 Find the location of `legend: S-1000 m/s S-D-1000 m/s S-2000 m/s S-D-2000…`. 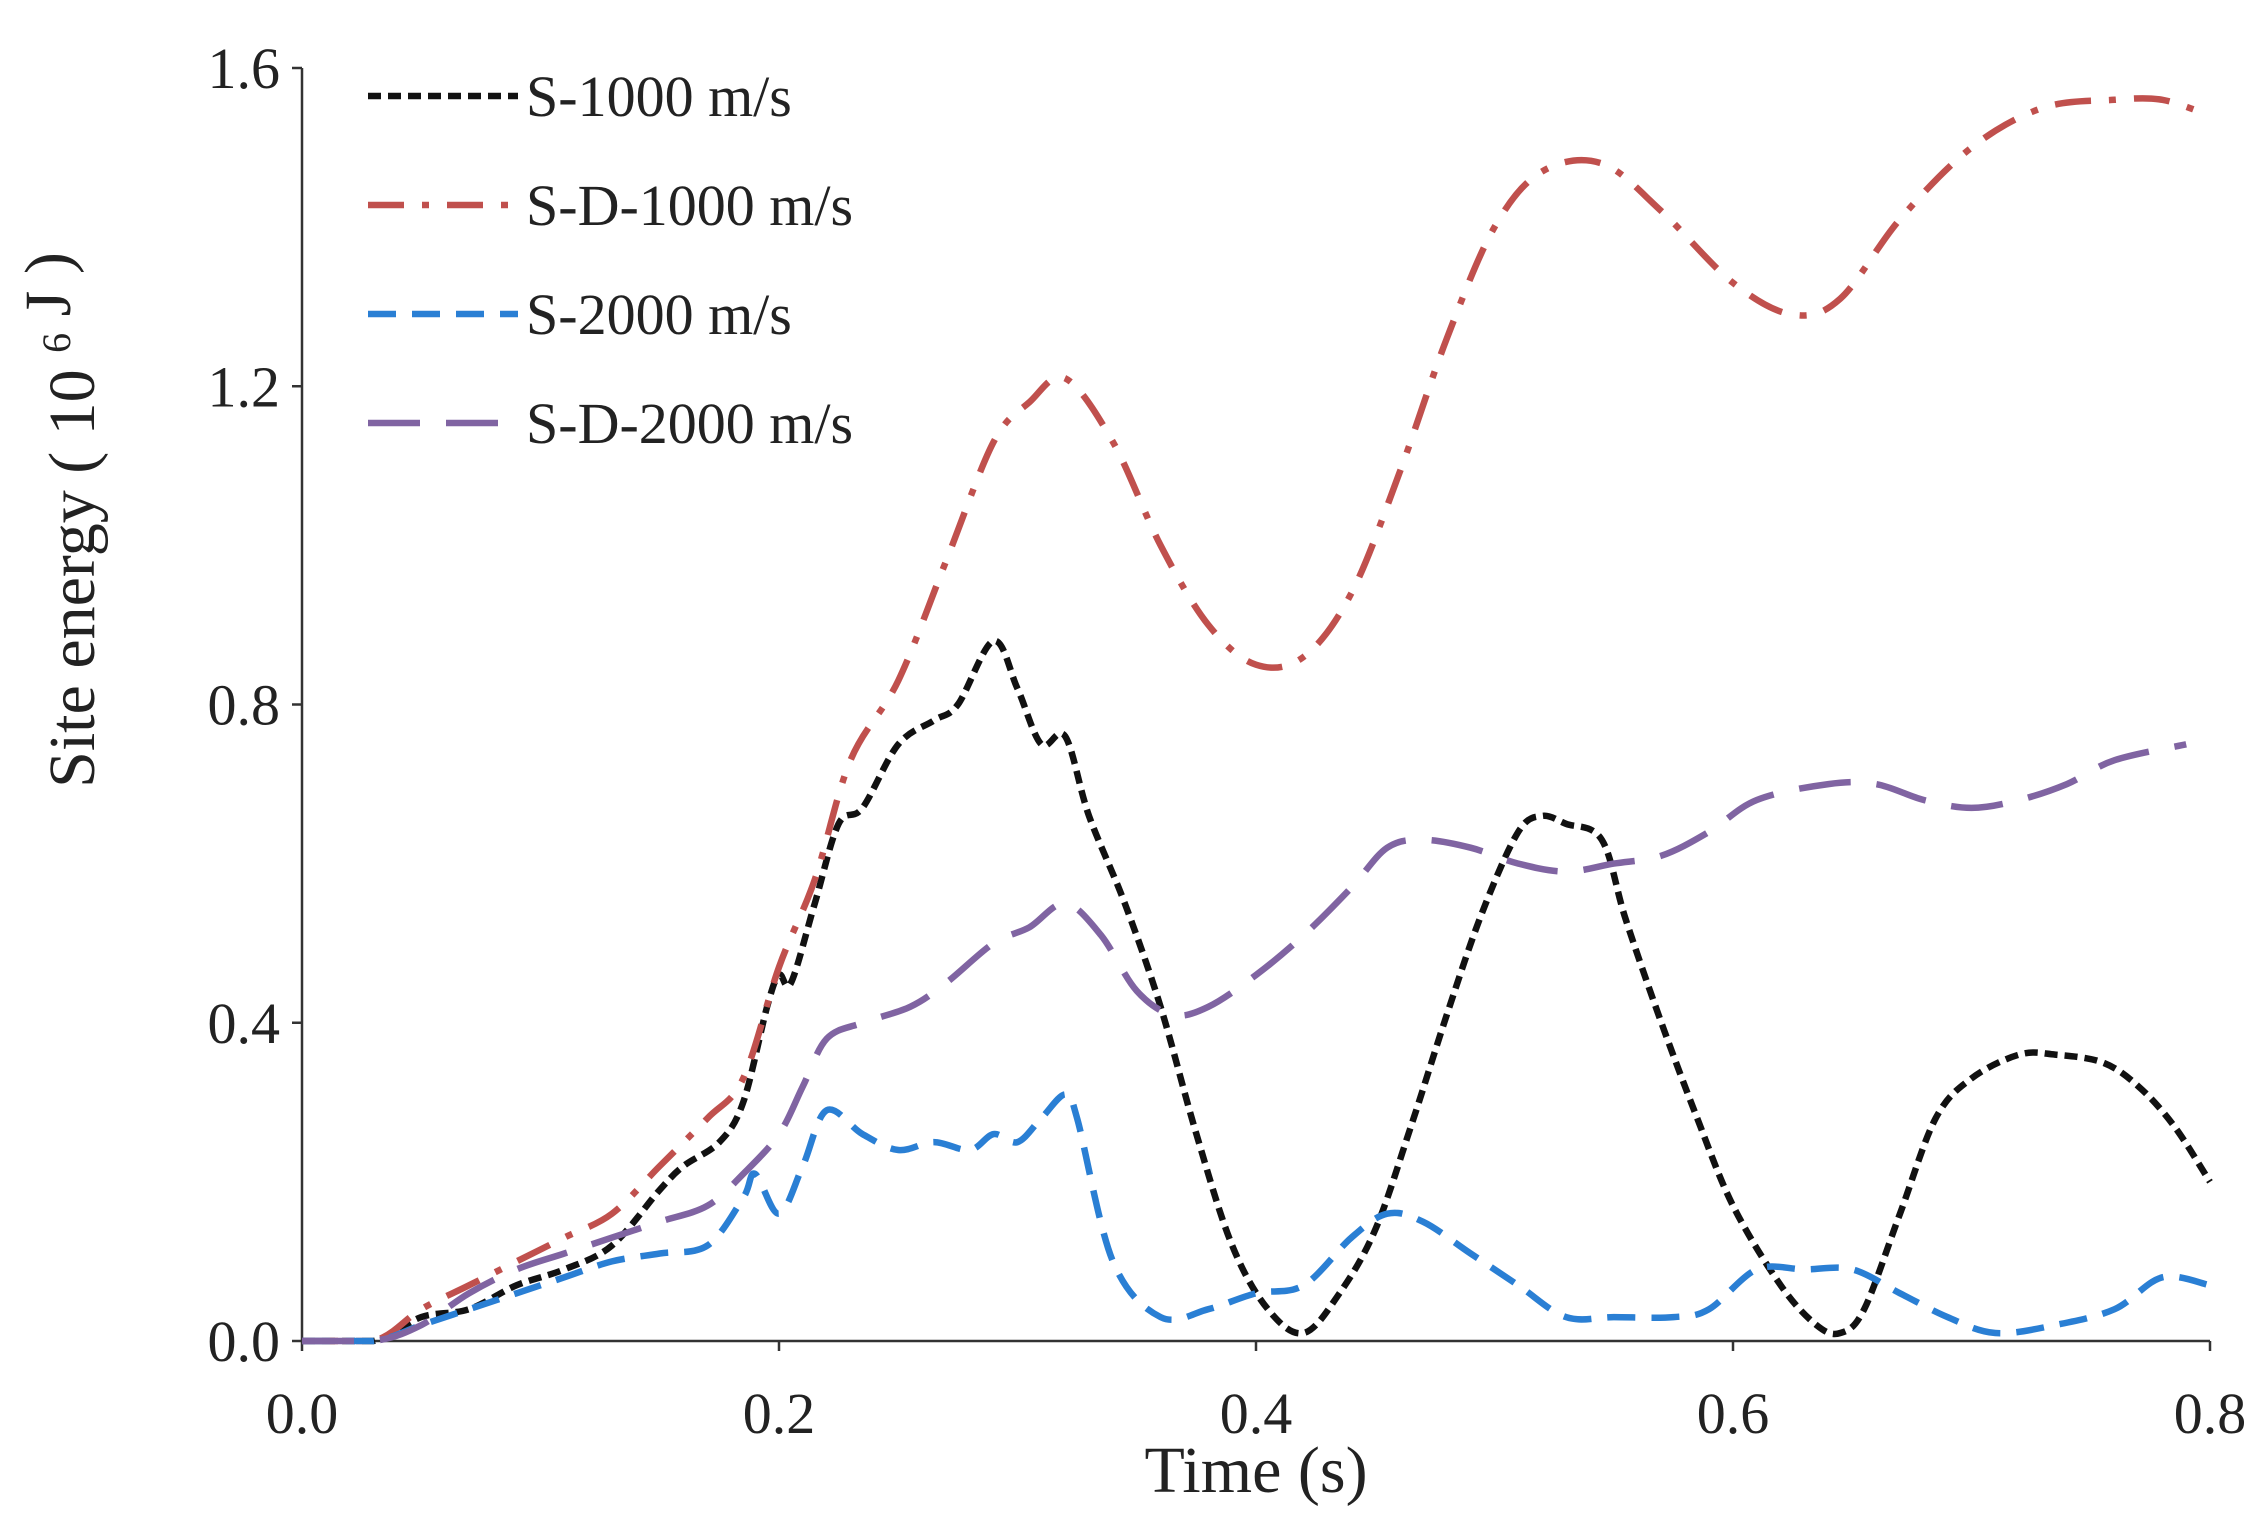

legend: S-1000 m/s S-D-1000 m/s S-2000 m/s S-D-2000… is located at coordinates (610, 260).